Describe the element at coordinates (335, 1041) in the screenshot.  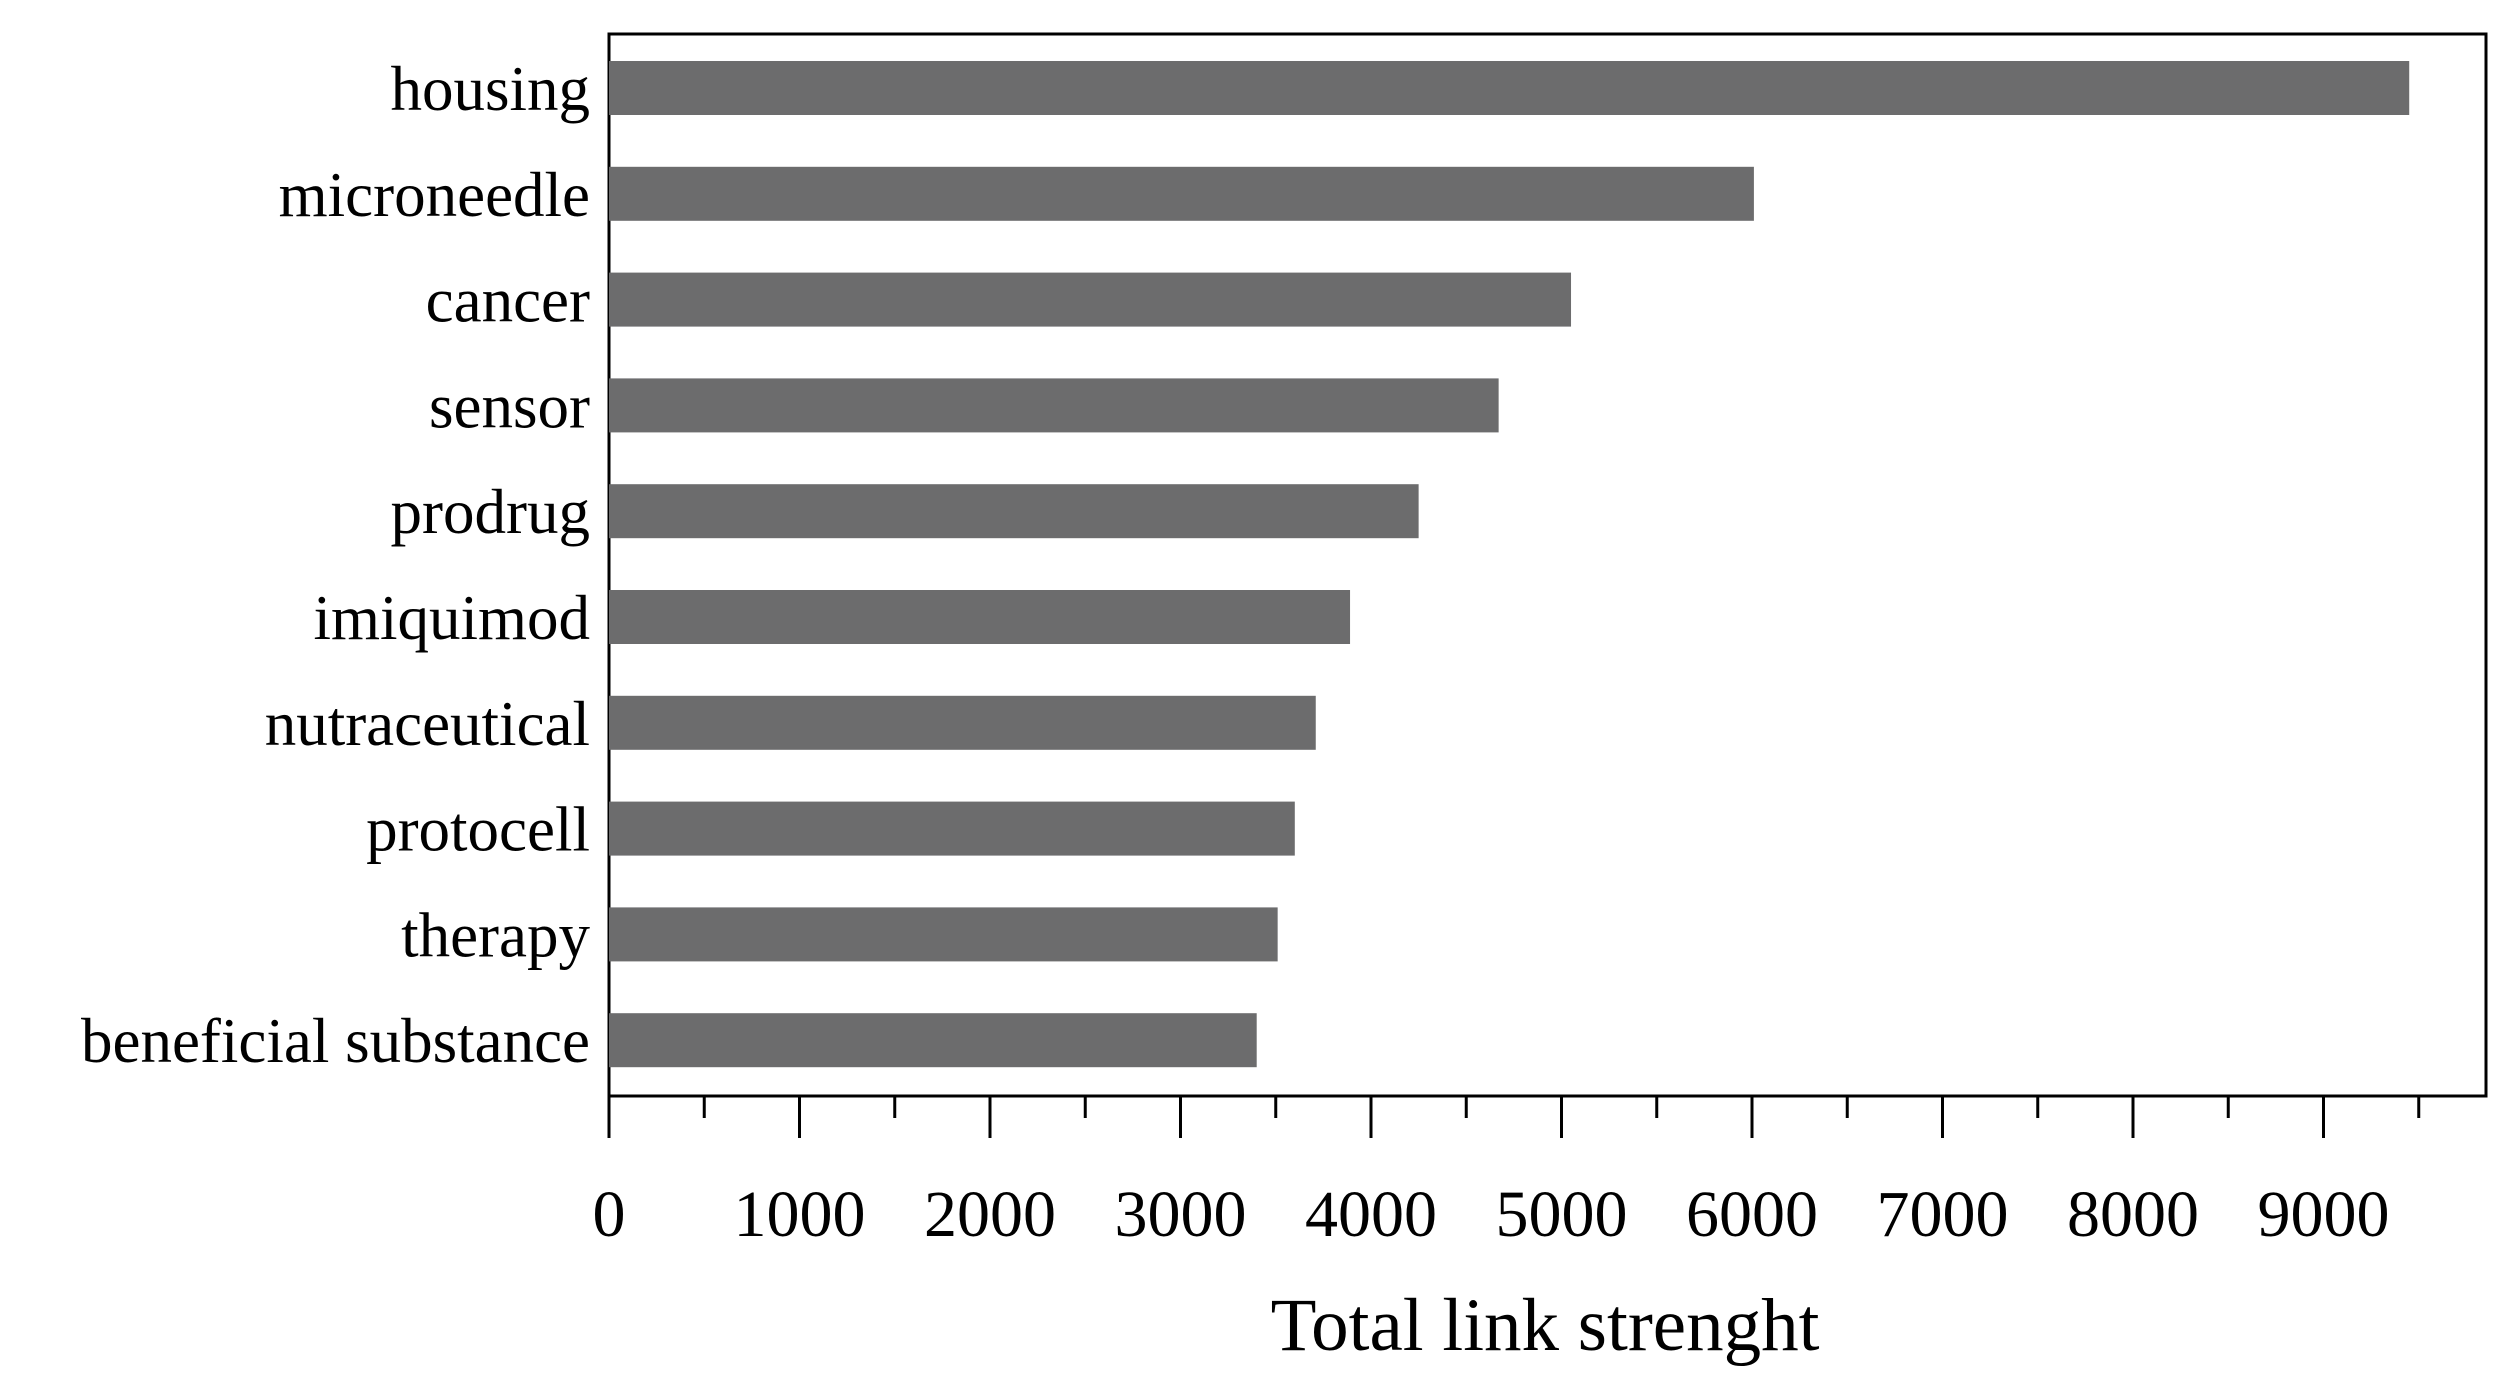
I see `category-label: beneficial substance` at that location.